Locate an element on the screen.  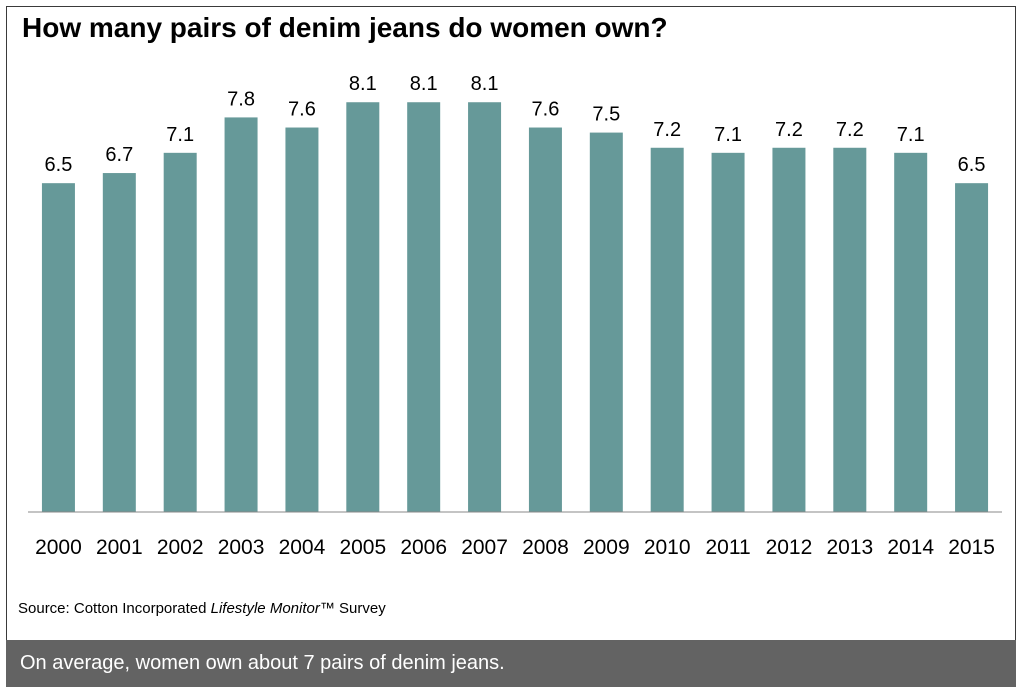
bar-2011 is located at coordinates (728, 332).